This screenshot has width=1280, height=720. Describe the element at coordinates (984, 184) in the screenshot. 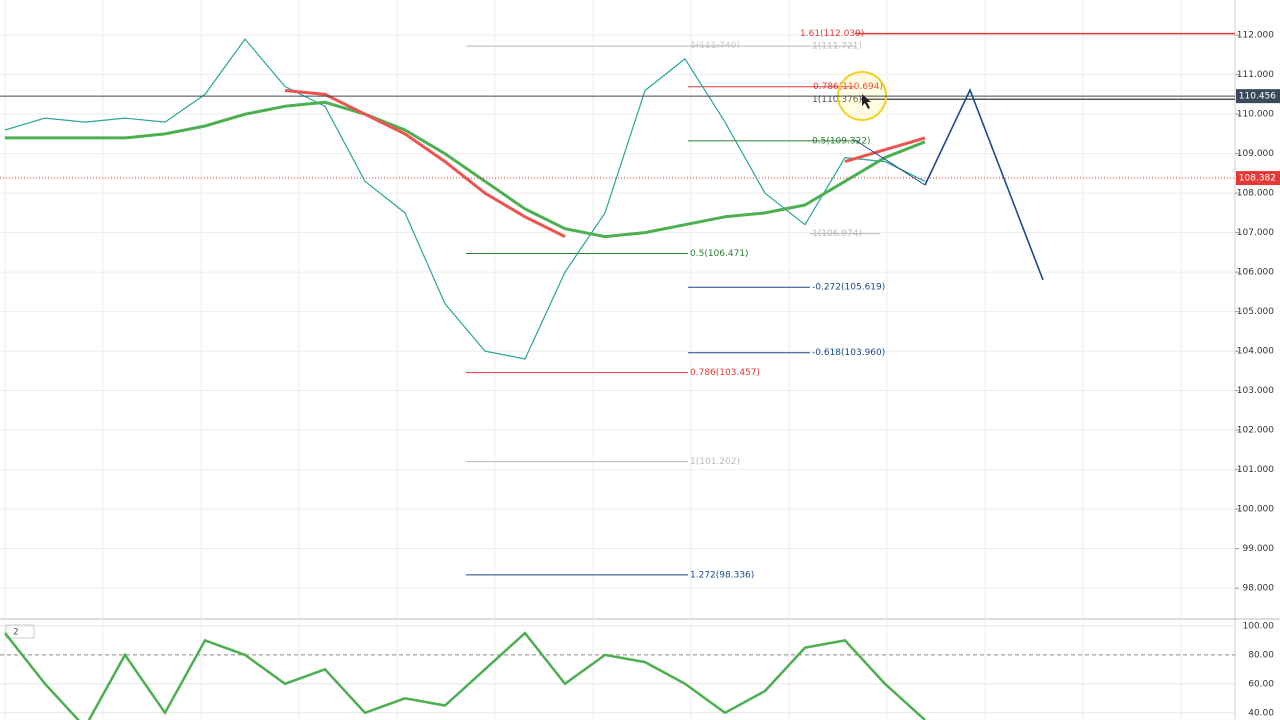

I see `projection` at that location.